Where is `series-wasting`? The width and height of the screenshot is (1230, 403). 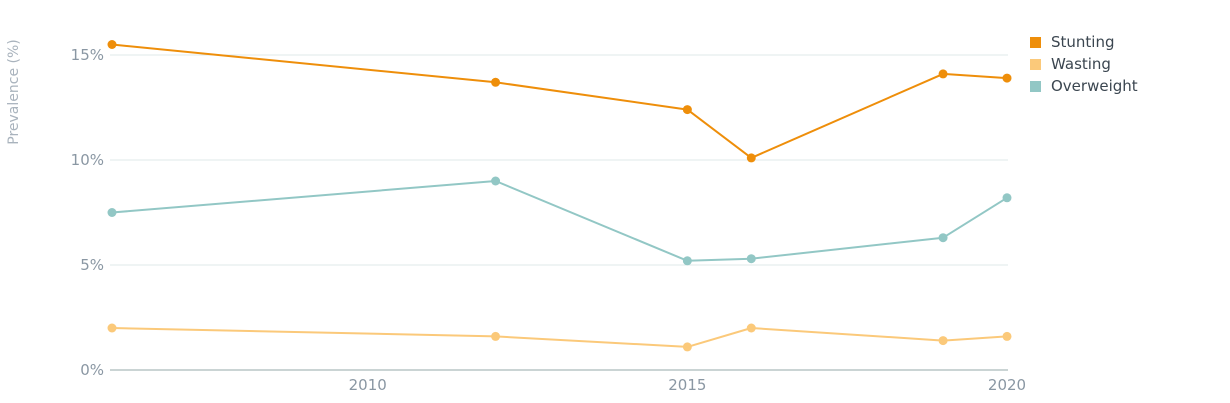 series-wasting is located at coordinates (559, 337).